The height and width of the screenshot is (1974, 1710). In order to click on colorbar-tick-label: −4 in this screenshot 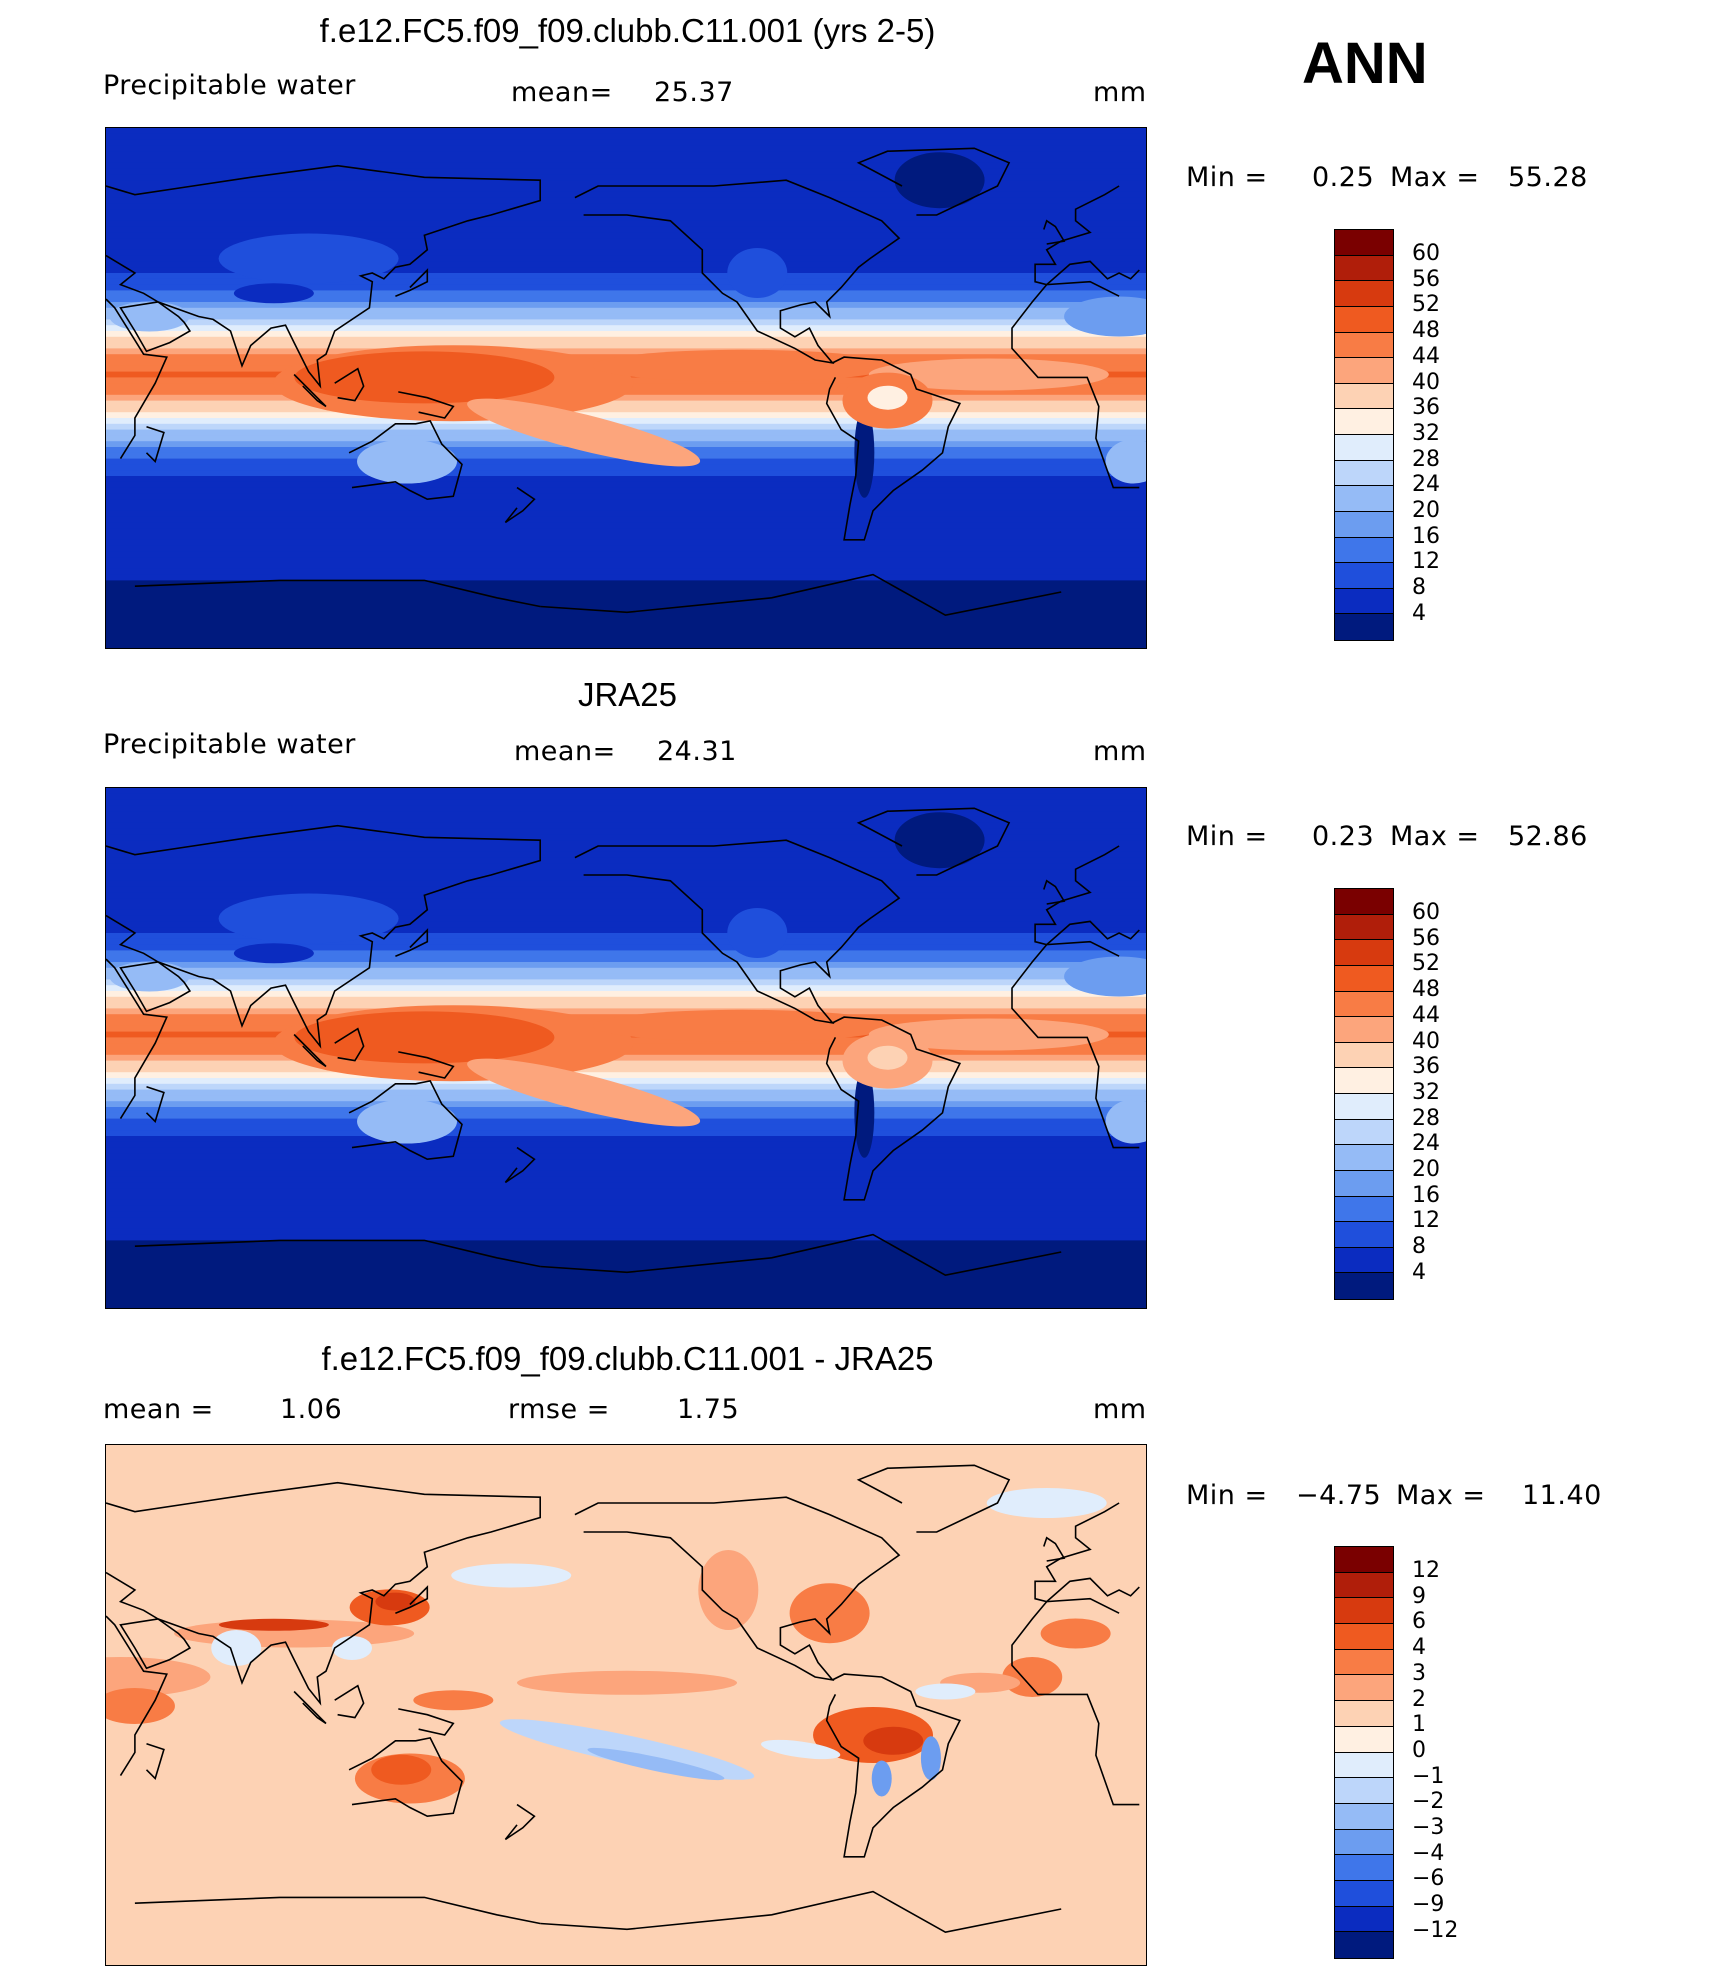, I will do `click(1428, 1853)`.